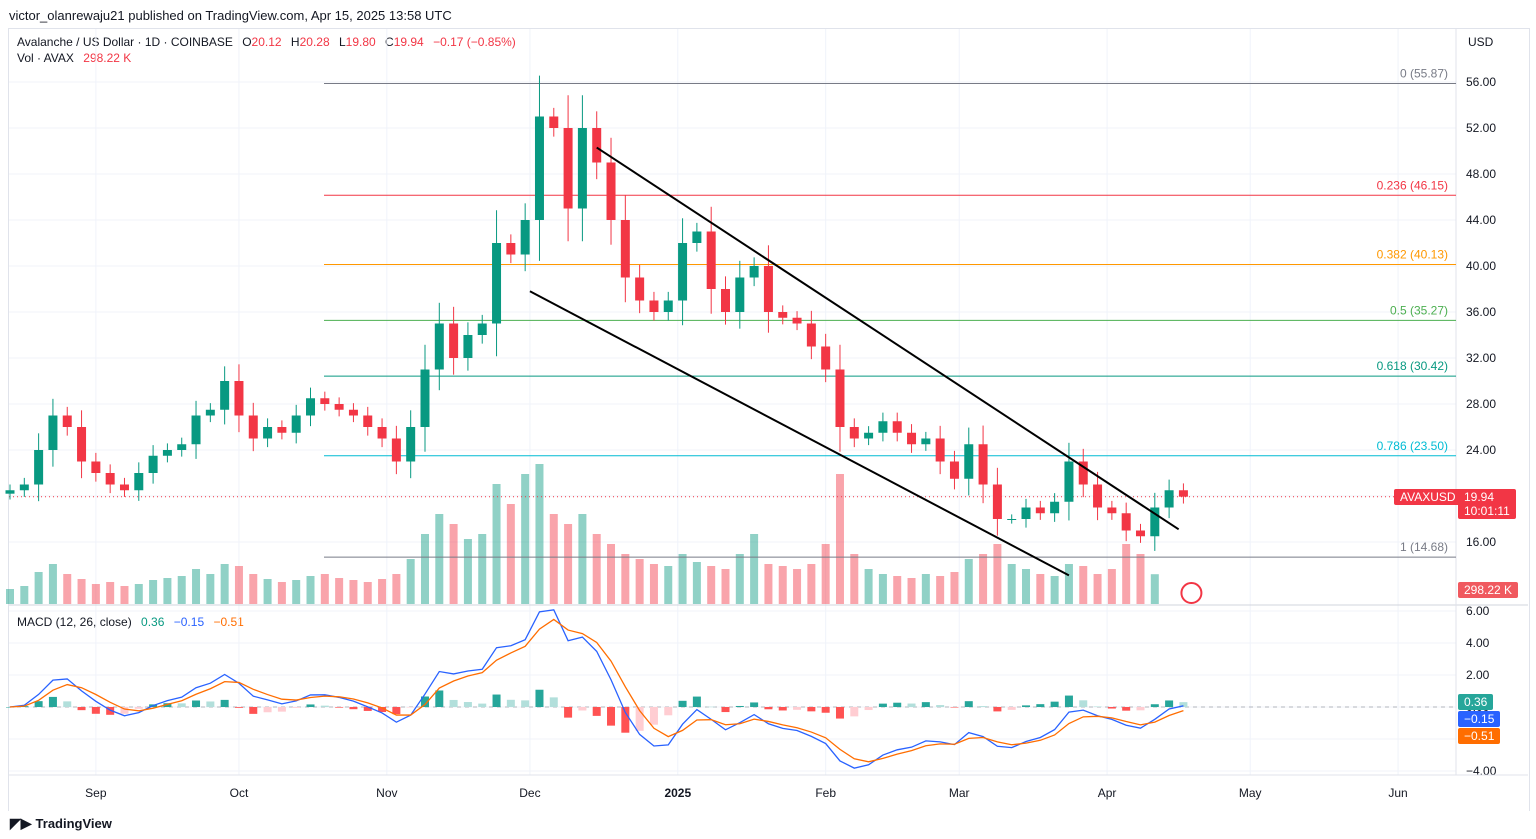  I want to click on macd-line-value: −0.15, so click(189, 622).